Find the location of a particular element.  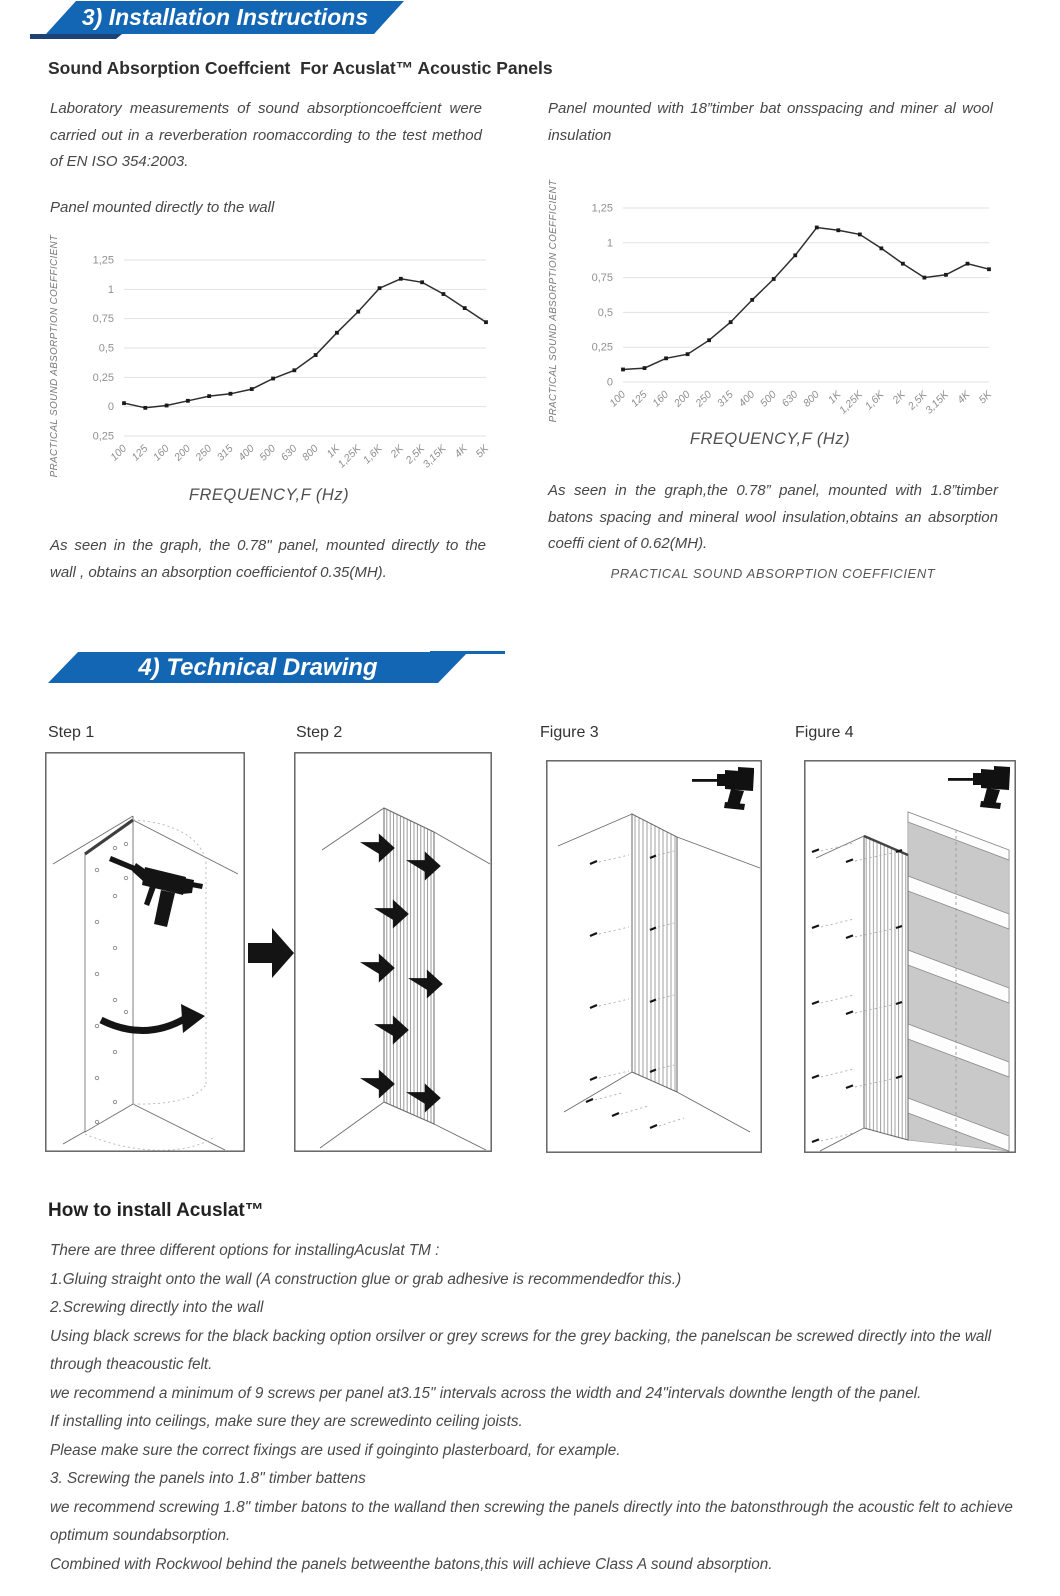

section3-banner: 3) Installation Instructions is located at coordinates (225, 17).